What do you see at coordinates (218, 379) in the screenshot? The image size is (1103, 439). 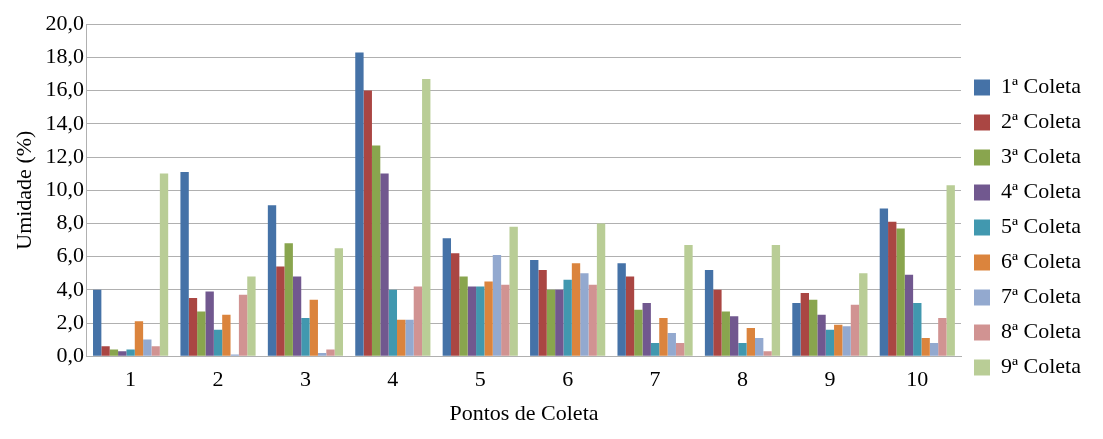 I see `x-tick-label: 2` at bounding box center [218, 379].